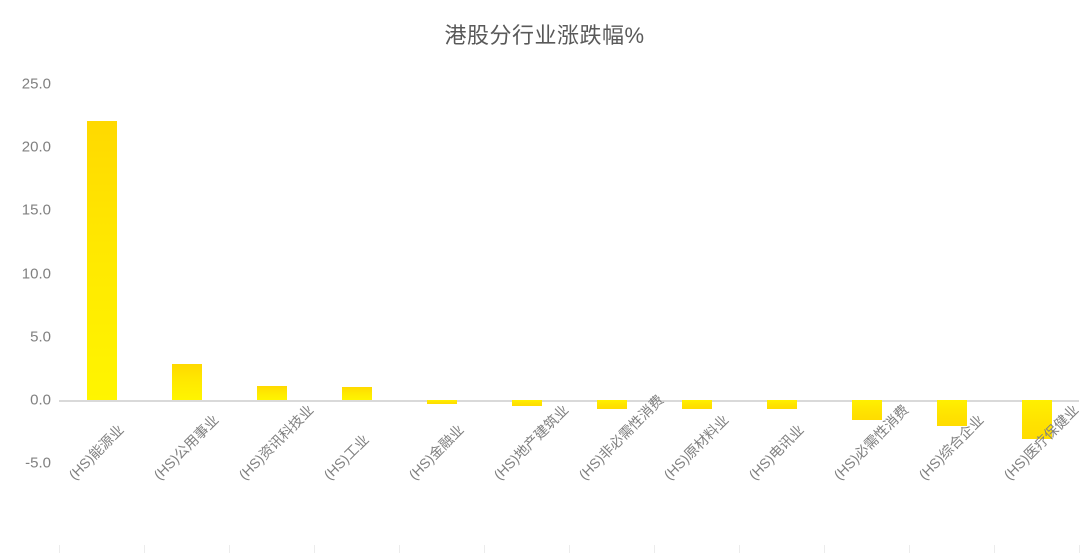 The height and width of the screenshot is (553, 1089). What do you see at coordinates (544, 549) in the screenshot?
I see `bottom-axis-ticks` at bounding box center [544, 549].